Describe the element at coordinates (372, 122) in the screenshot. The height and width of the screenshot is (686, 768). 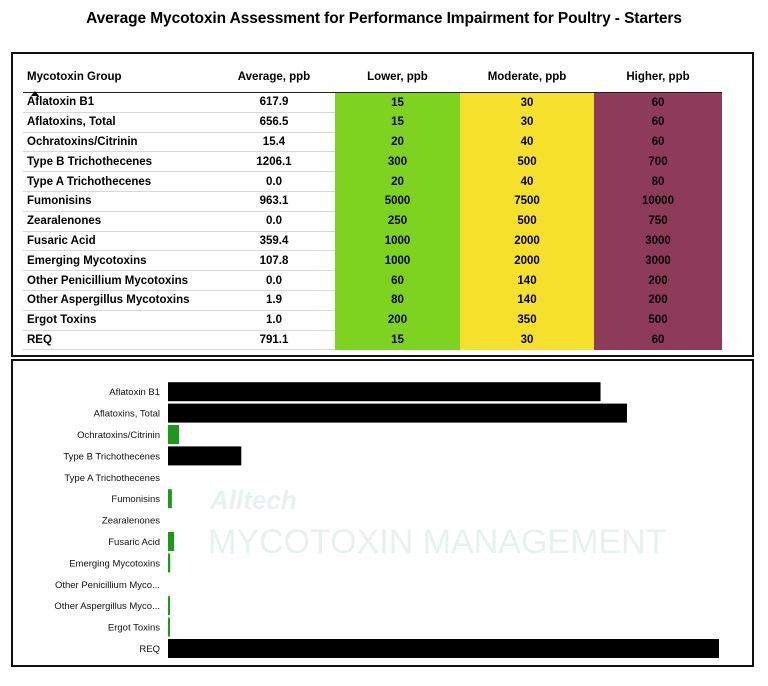
I see `table-row: Aflatoxins, Total 656.5 15 30 60` at that location.